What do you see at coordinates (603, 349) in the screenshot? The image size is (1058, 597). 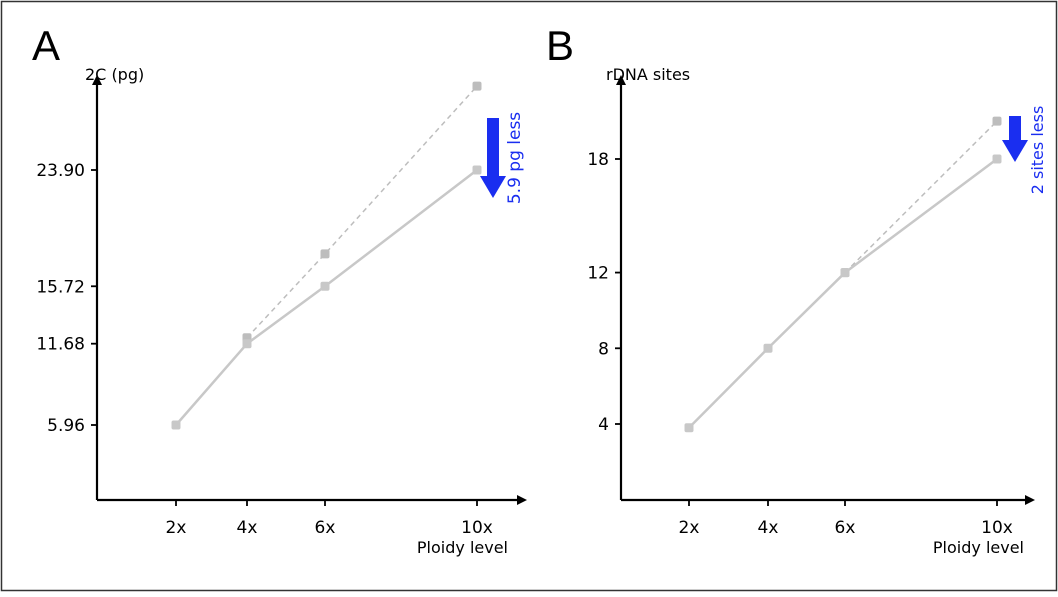 I see `y-tick-label: 8` at bounding box center [603, 349].